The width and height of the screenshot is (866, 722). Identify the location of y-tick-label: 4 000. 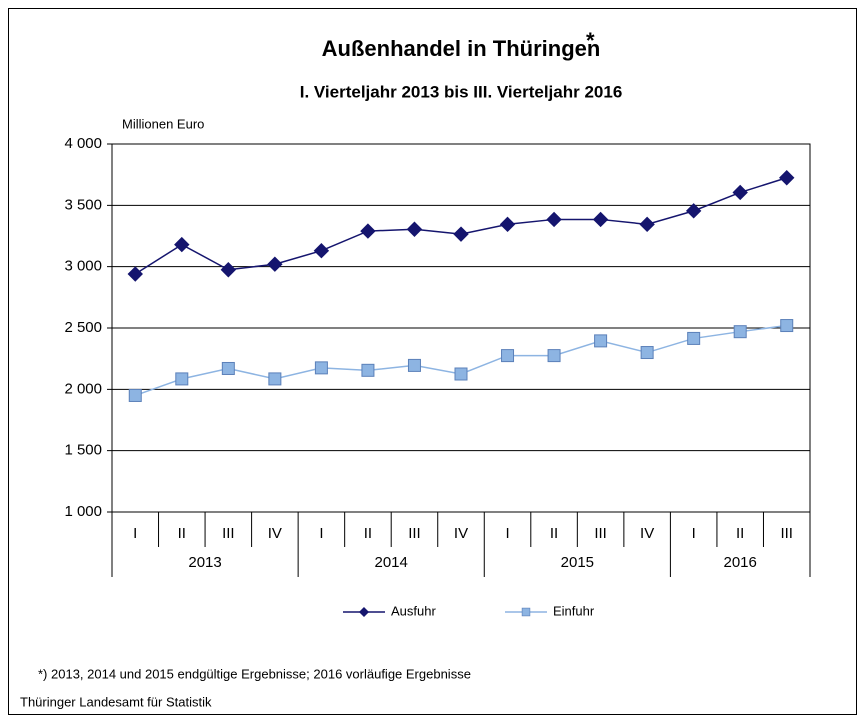
(83, 143).